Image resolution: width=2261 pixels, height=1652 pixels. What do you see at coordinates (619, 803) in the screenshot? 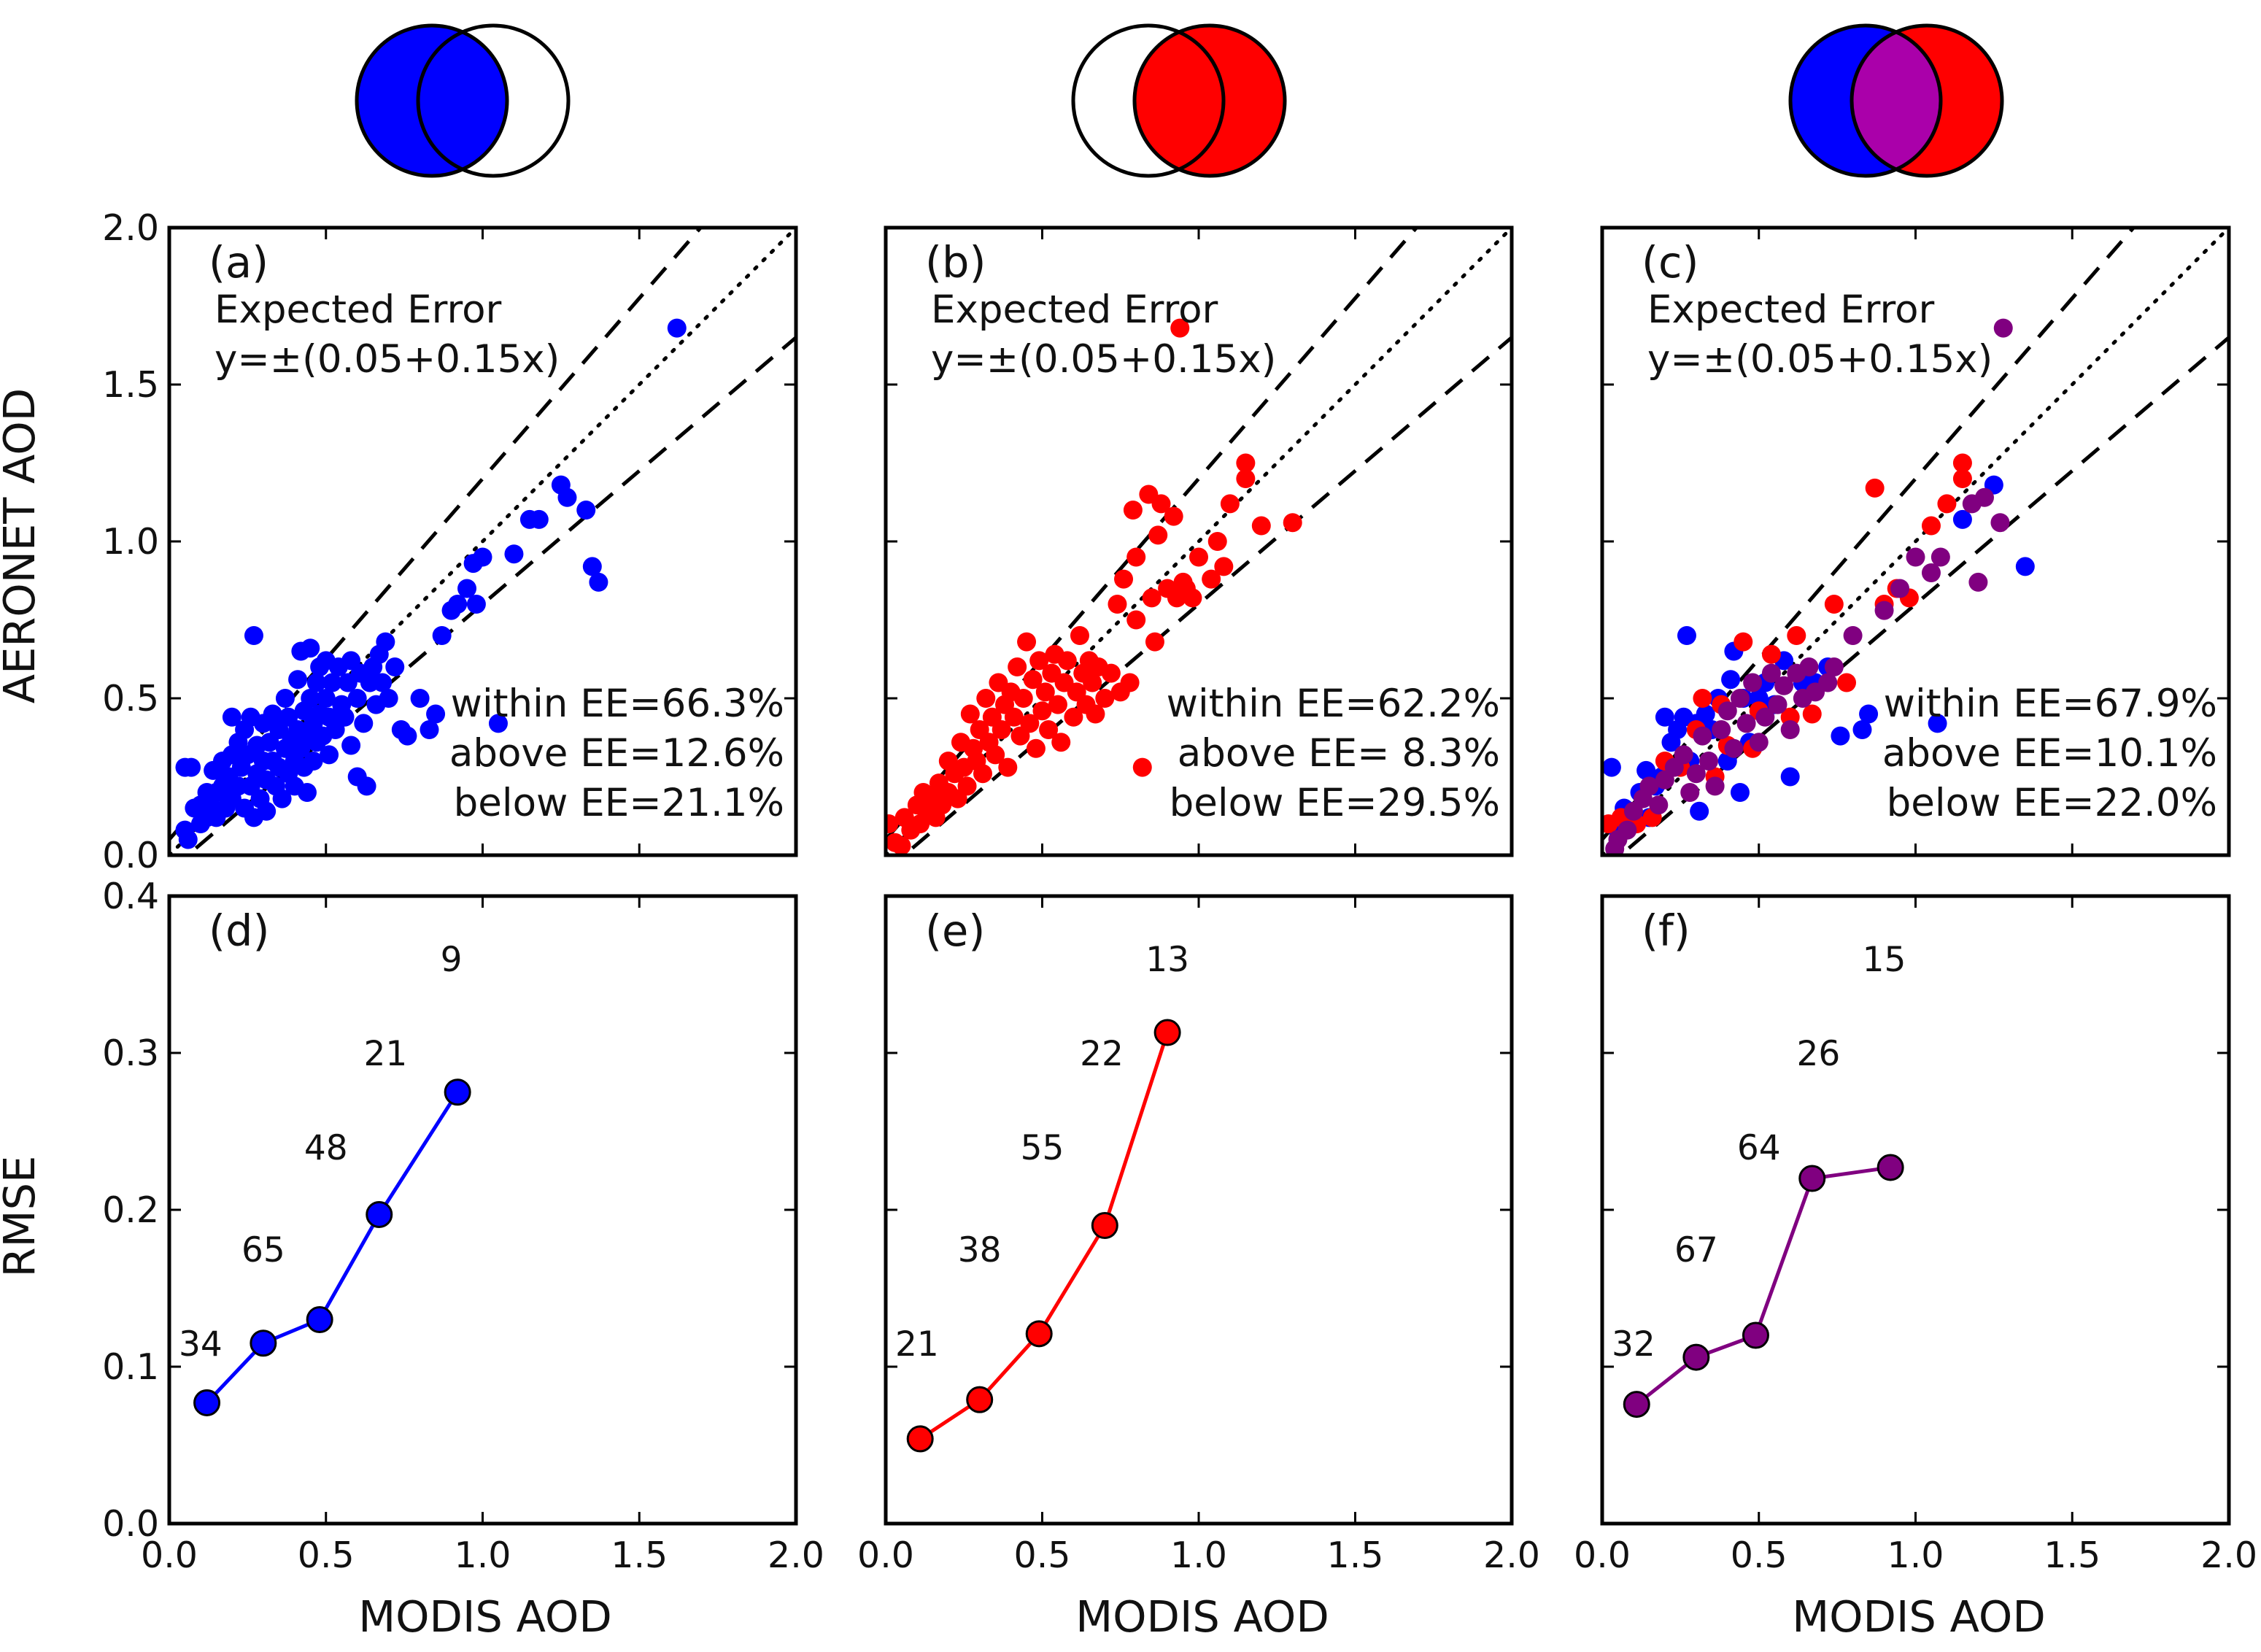
I see `below-ee-text: below EE=21.1%` at bounding box center [619, 803].